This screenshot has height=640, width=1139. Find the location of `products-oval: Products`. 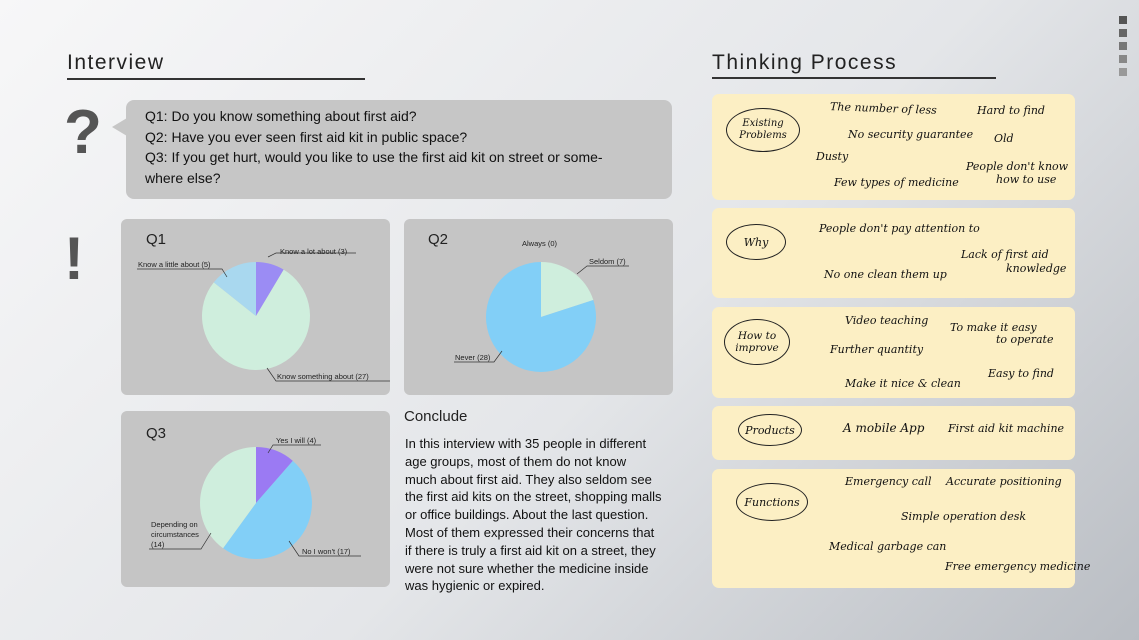

products-oval: Products is located at coordinates (770, 430).